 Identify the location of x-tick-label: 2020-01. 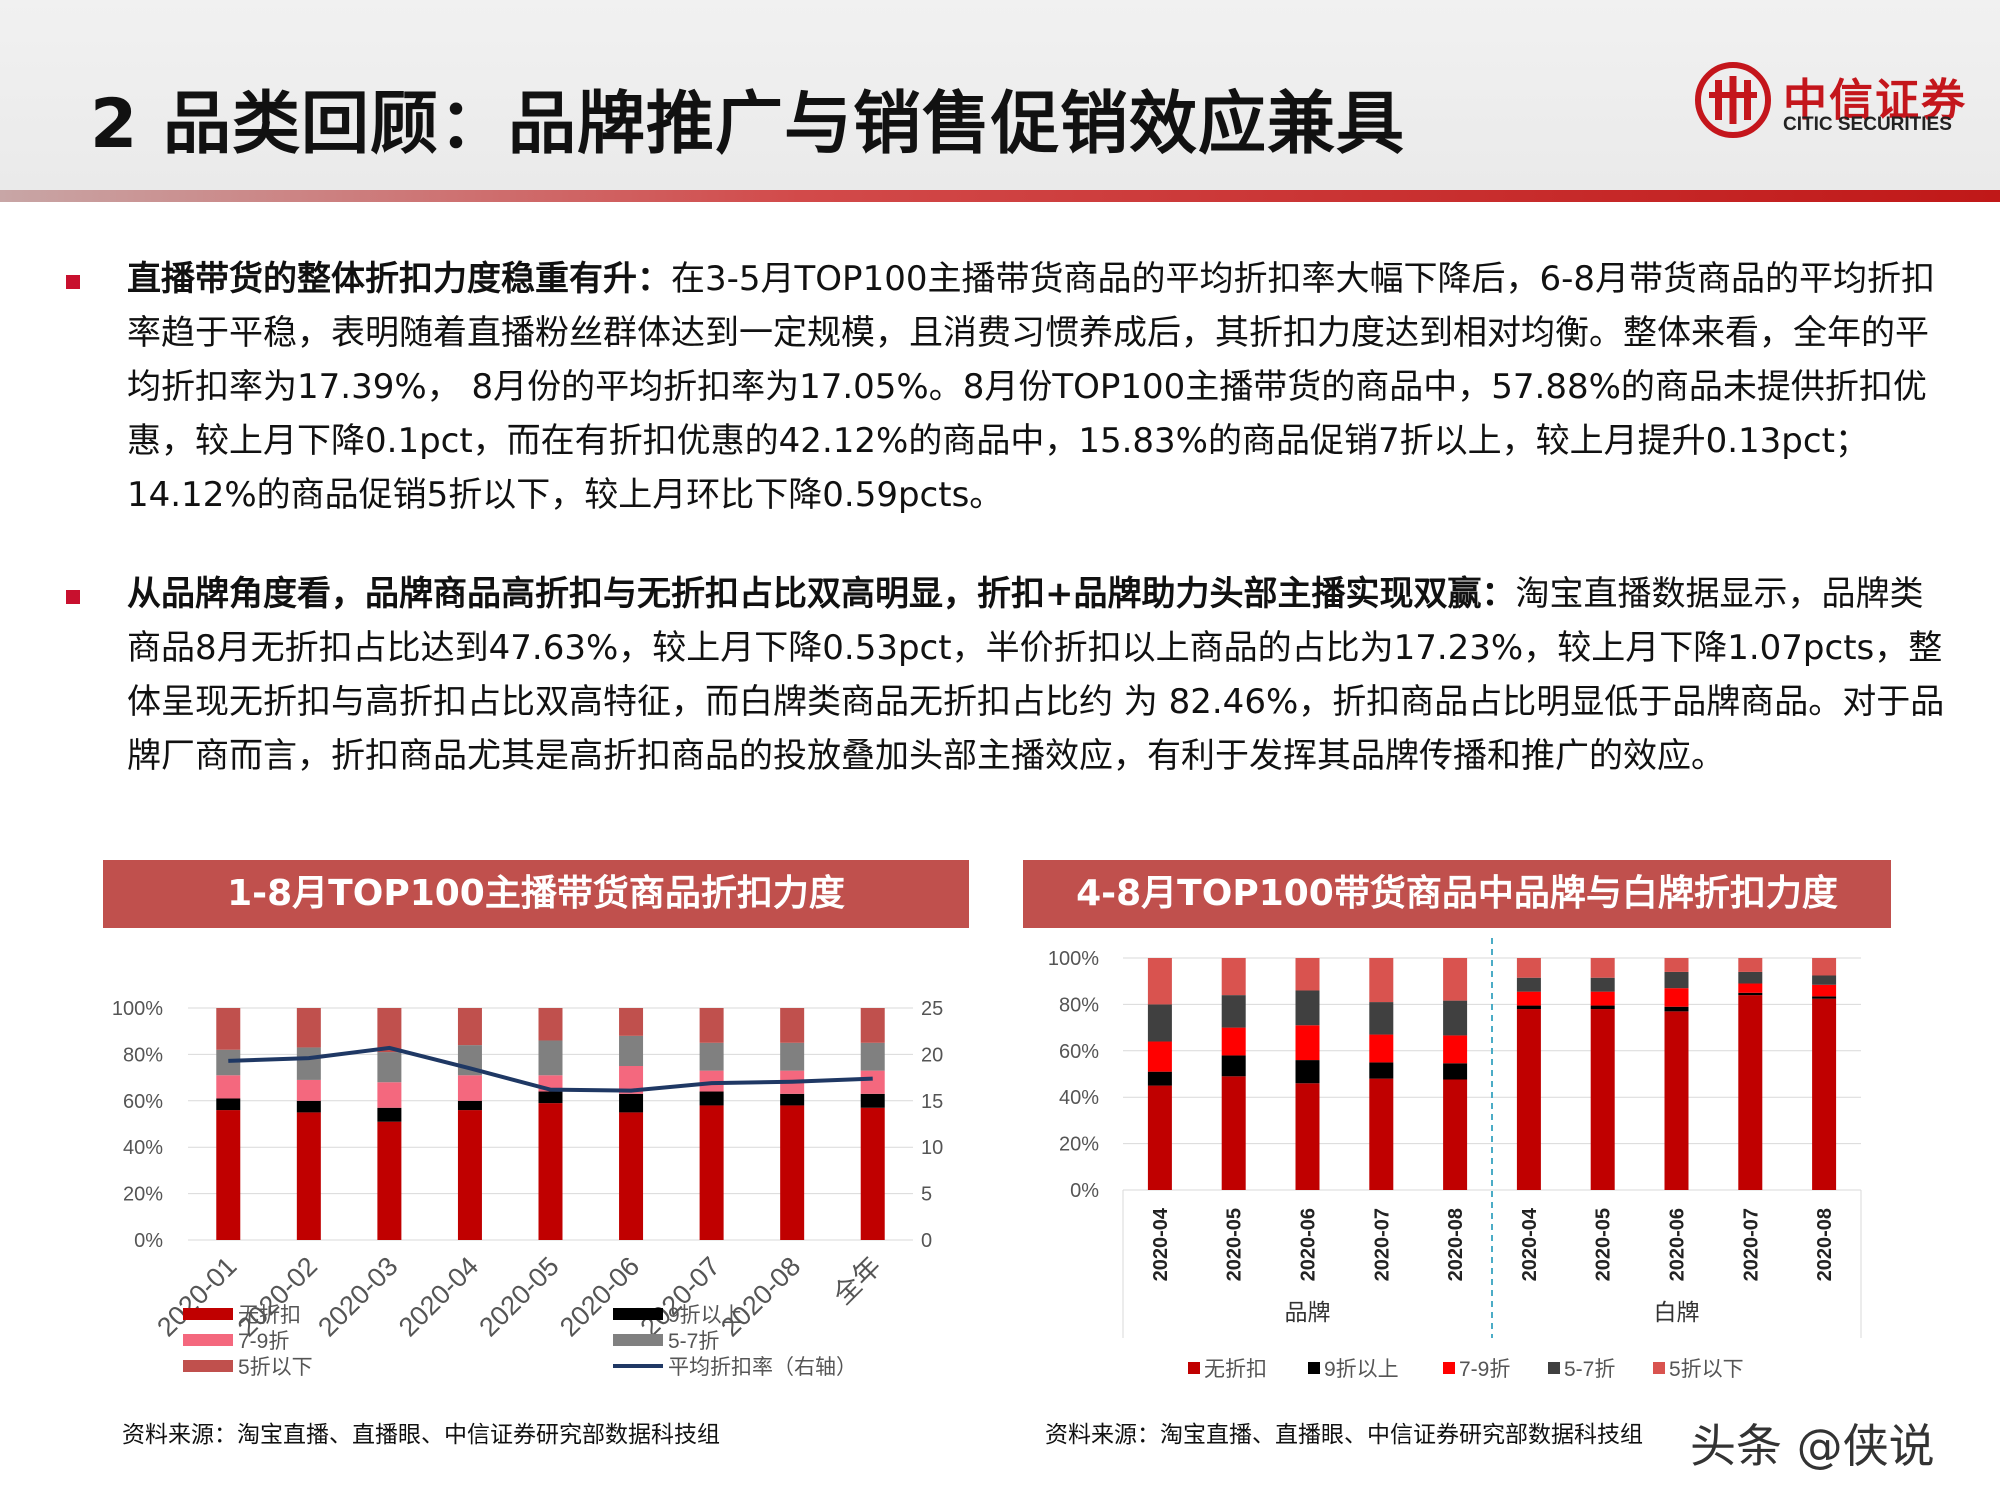
(196, 1296).